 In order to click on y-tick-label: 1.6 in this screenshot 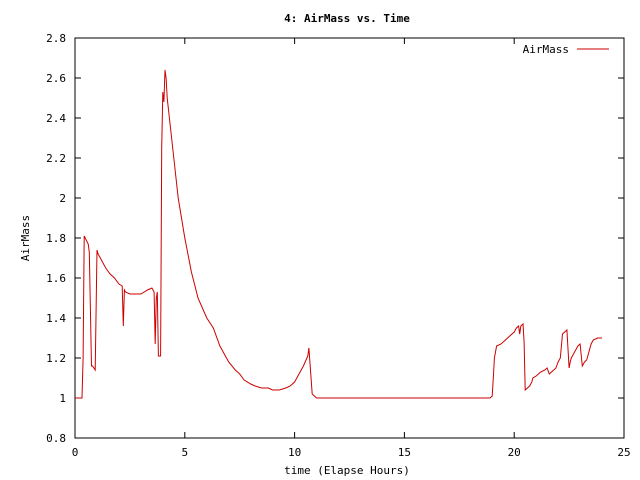, I will do `click(56, 278)`.